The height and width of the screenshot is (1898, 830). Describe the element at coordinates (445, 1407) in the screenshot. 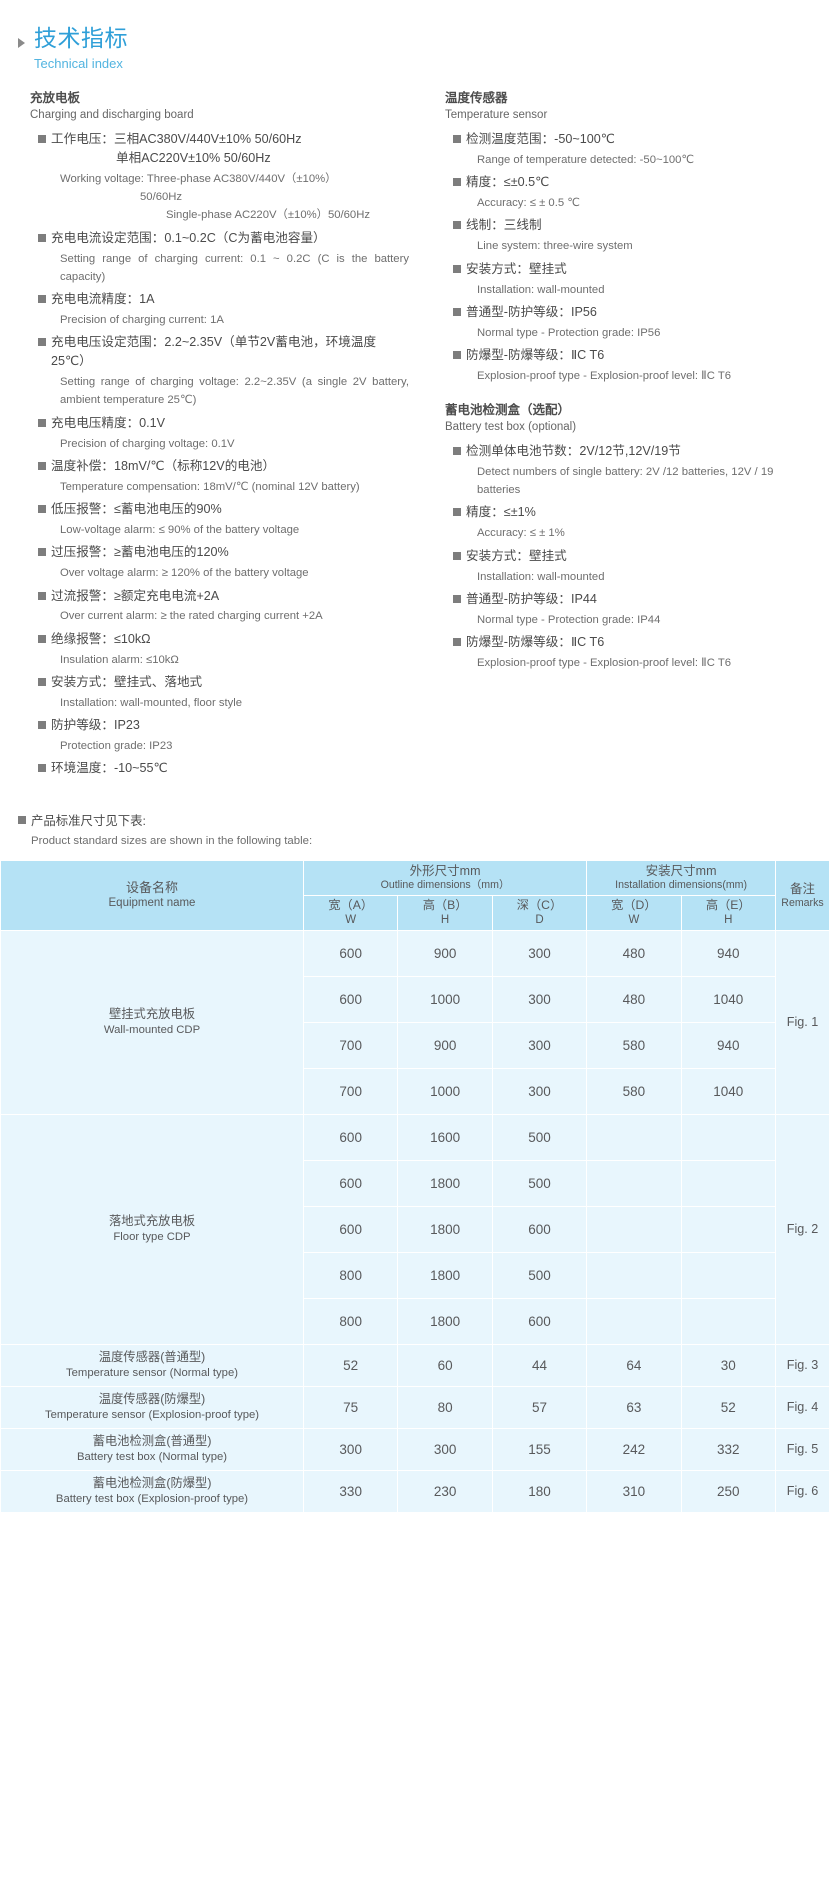

I see `cell-dimension: 80` at that location.